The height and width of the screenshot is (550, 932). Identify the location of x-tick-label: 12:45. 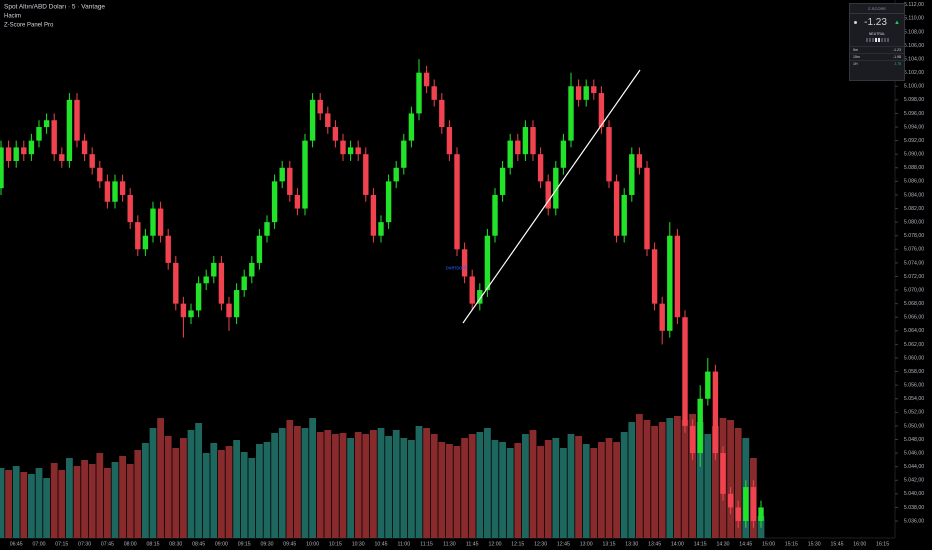
(563, 544).